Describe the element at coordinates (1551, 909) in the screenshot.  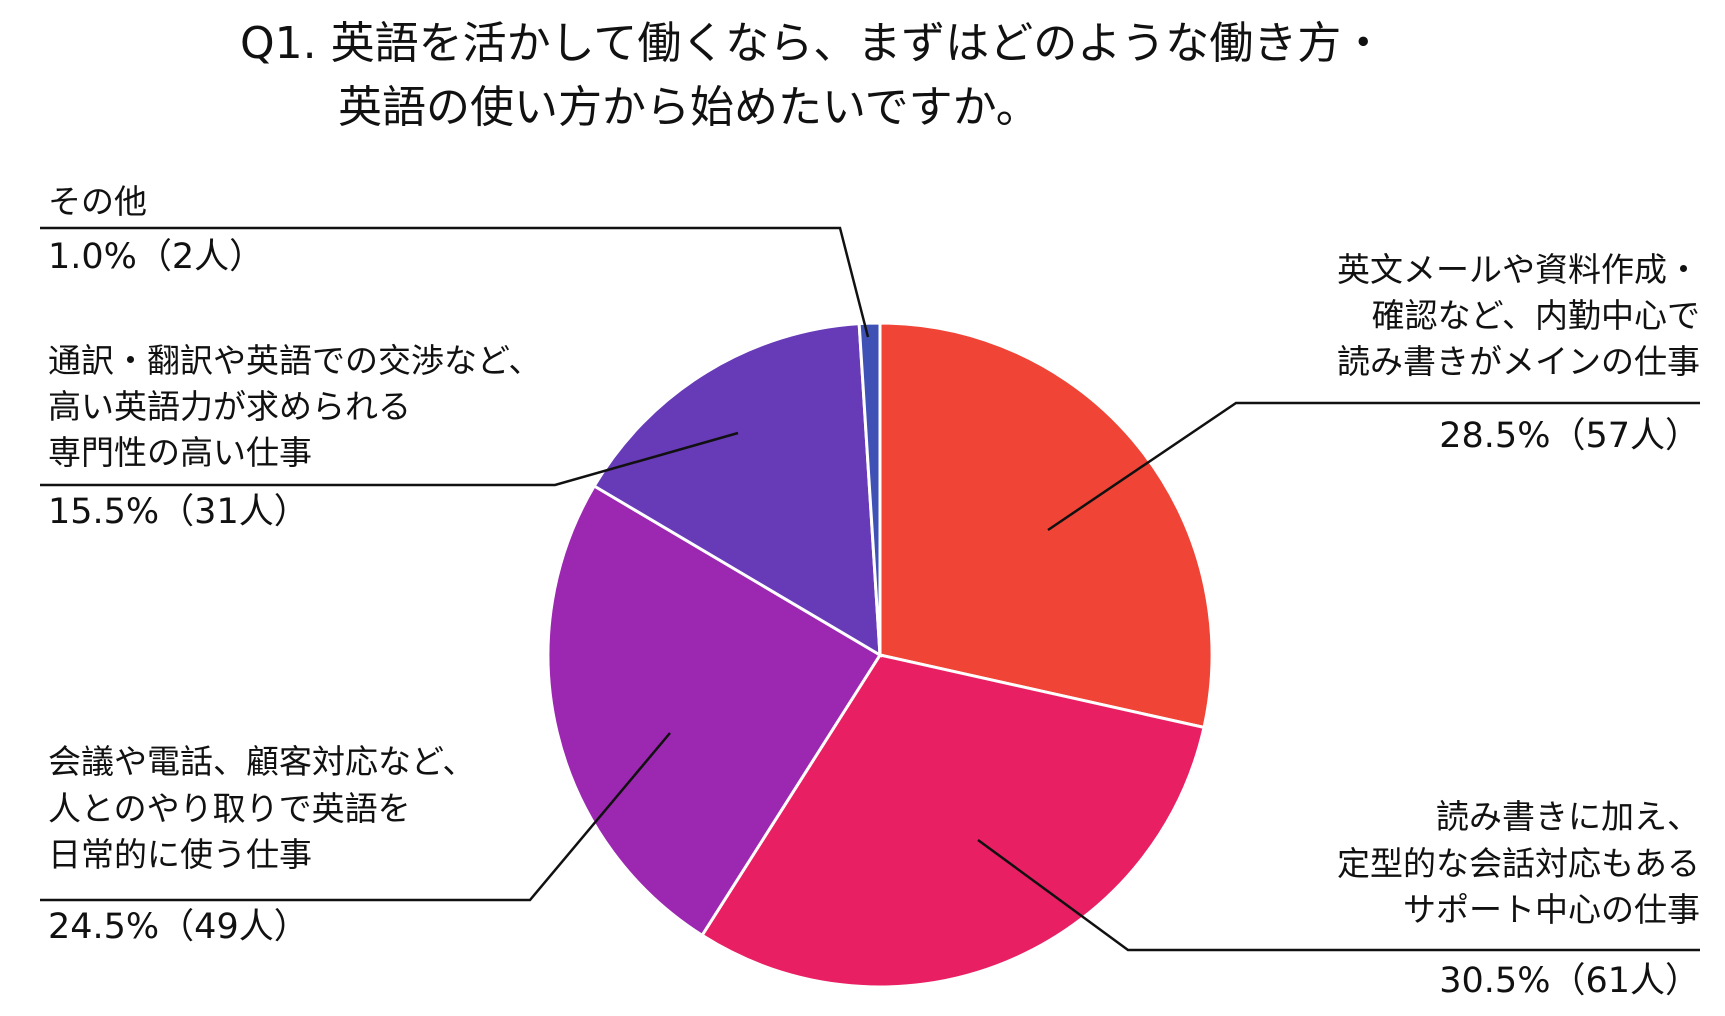
I see `slice-label-2-line-3: サポート中心の仕事` at that location.